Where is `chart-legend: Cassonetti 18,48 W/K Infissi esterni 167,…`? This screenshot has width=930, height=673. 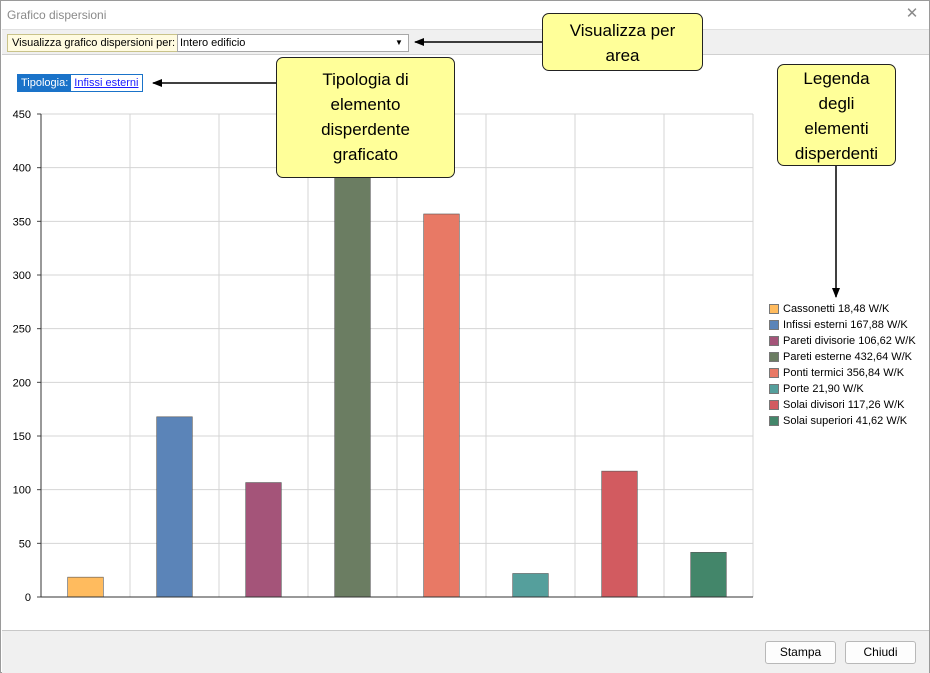 chart-legend: Cassonetti 18,48 W/K Infissi esterni 167,… is located at coordinates (849, 365).